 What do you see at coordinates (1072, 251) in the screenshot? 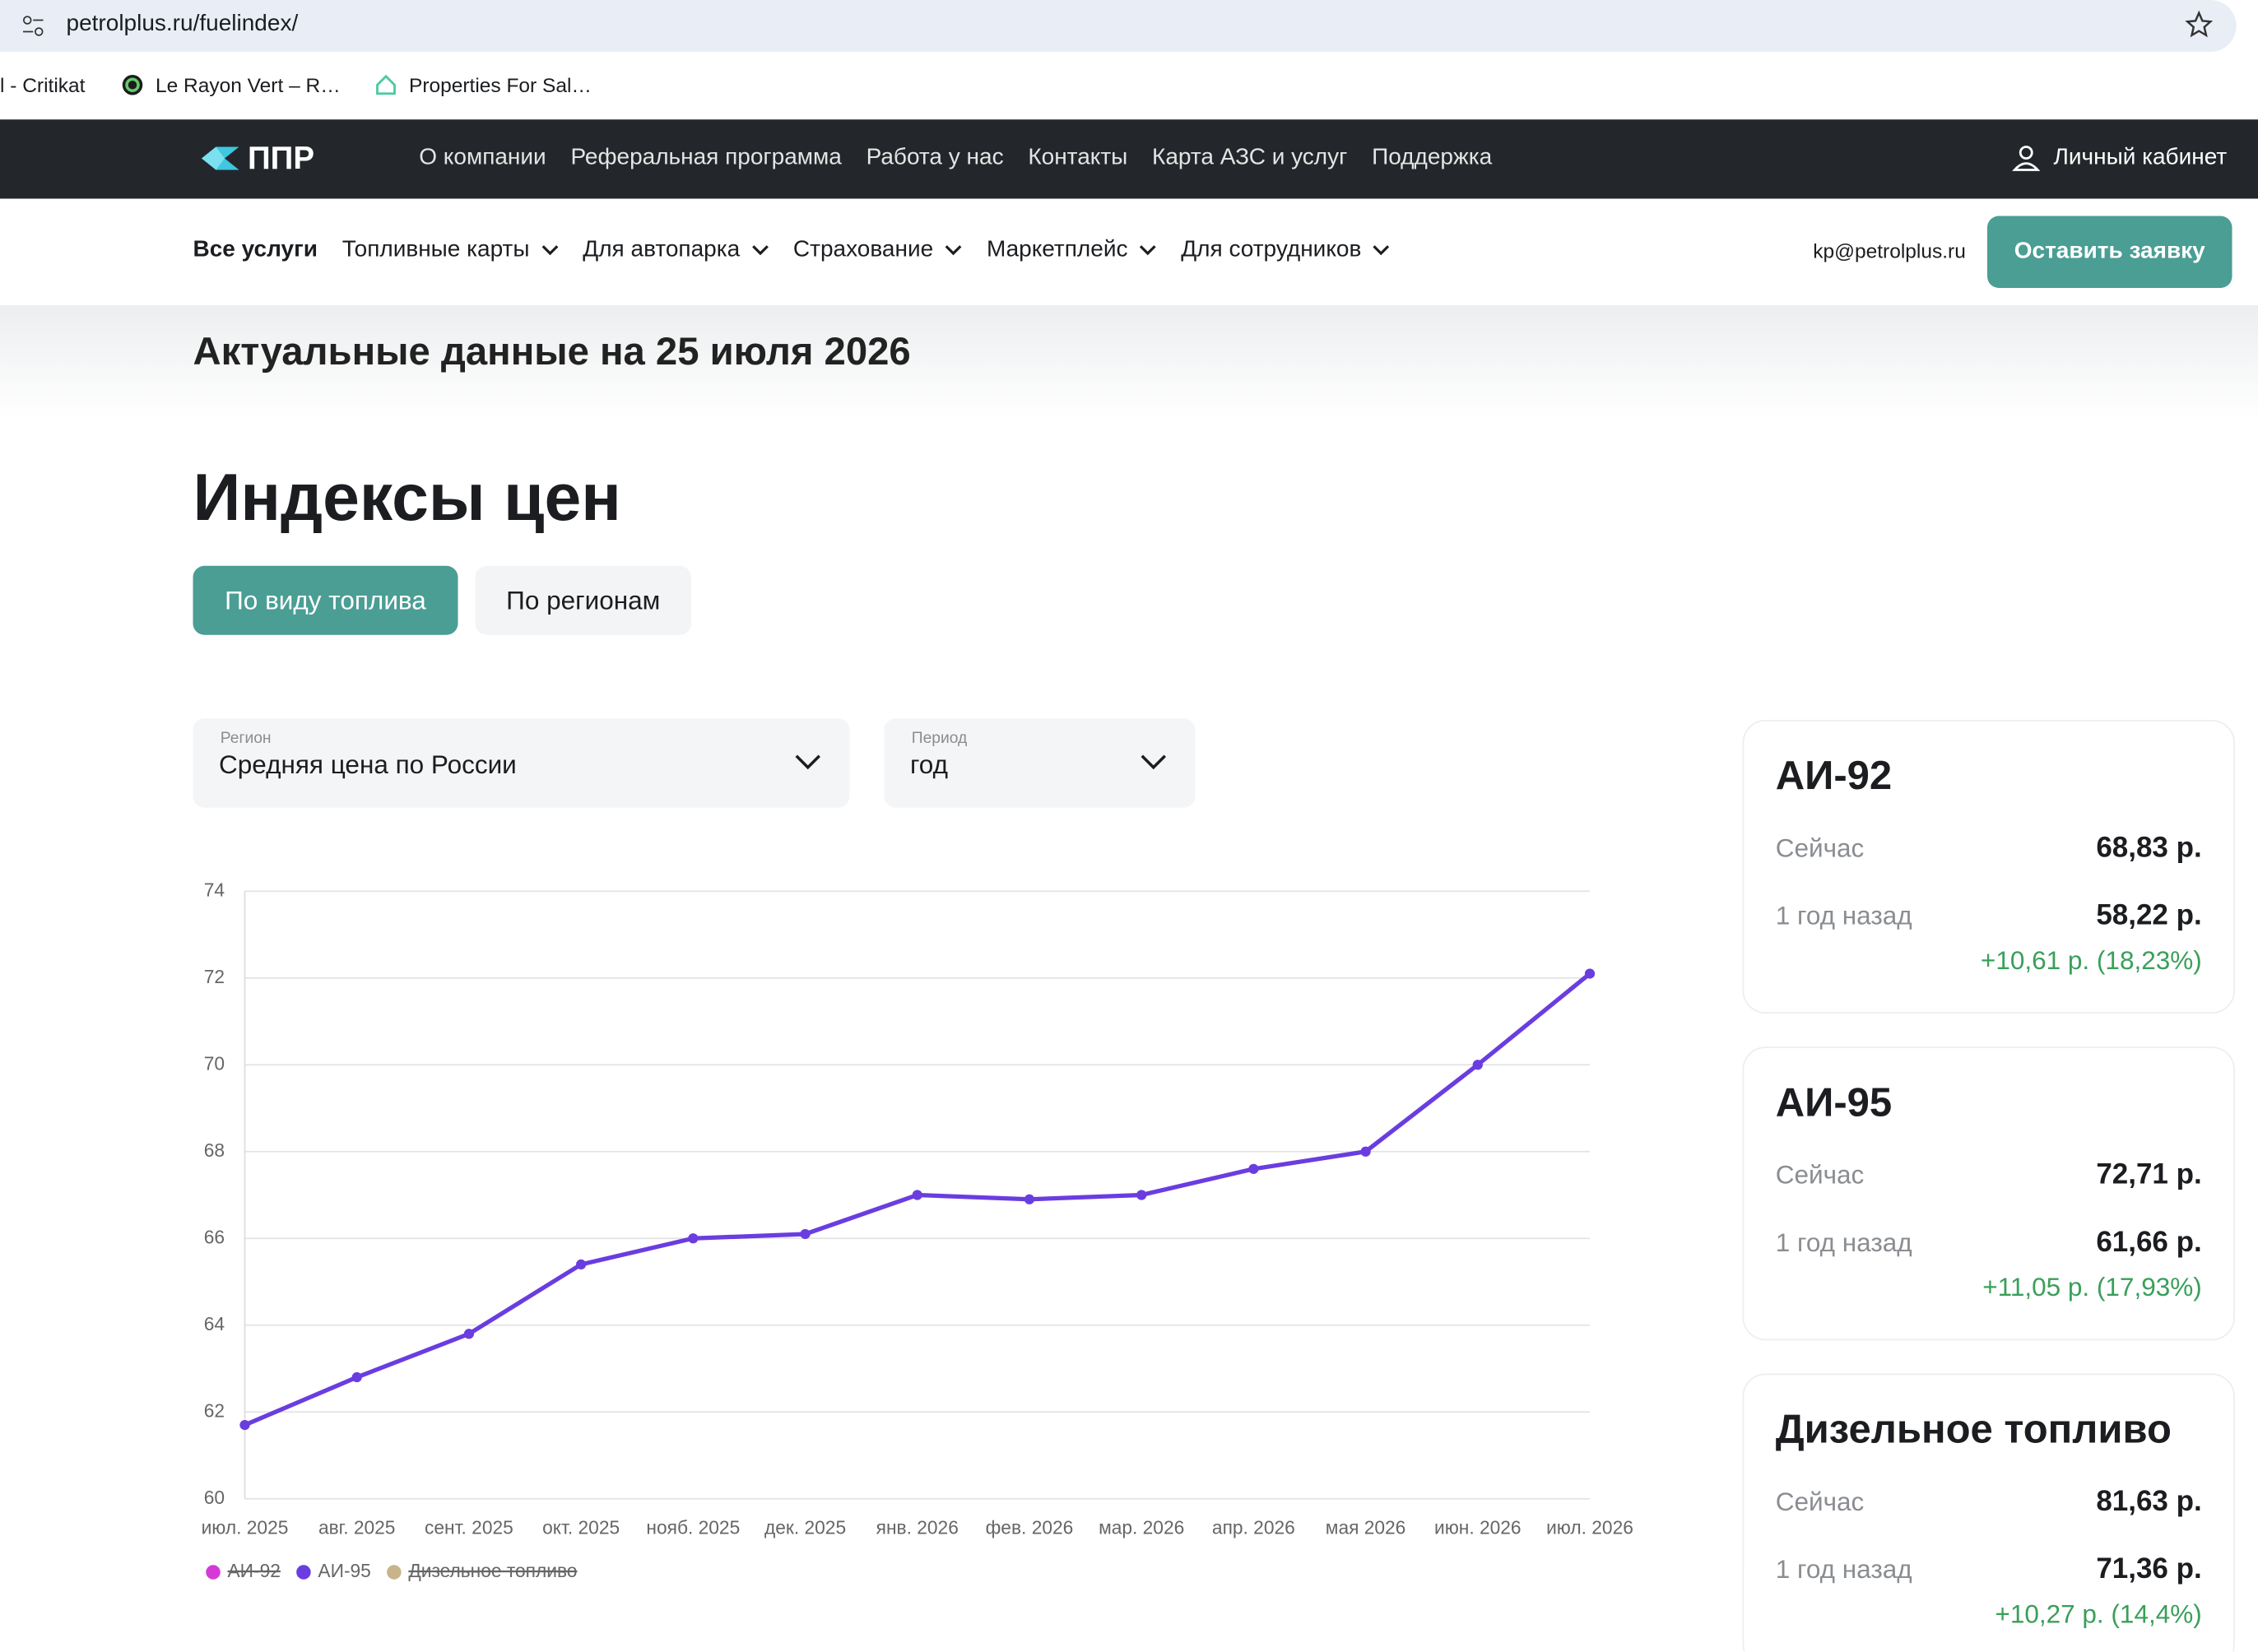
I see `subnav-dropdown: Маркетплейс` at bounding box center [1072, 251].